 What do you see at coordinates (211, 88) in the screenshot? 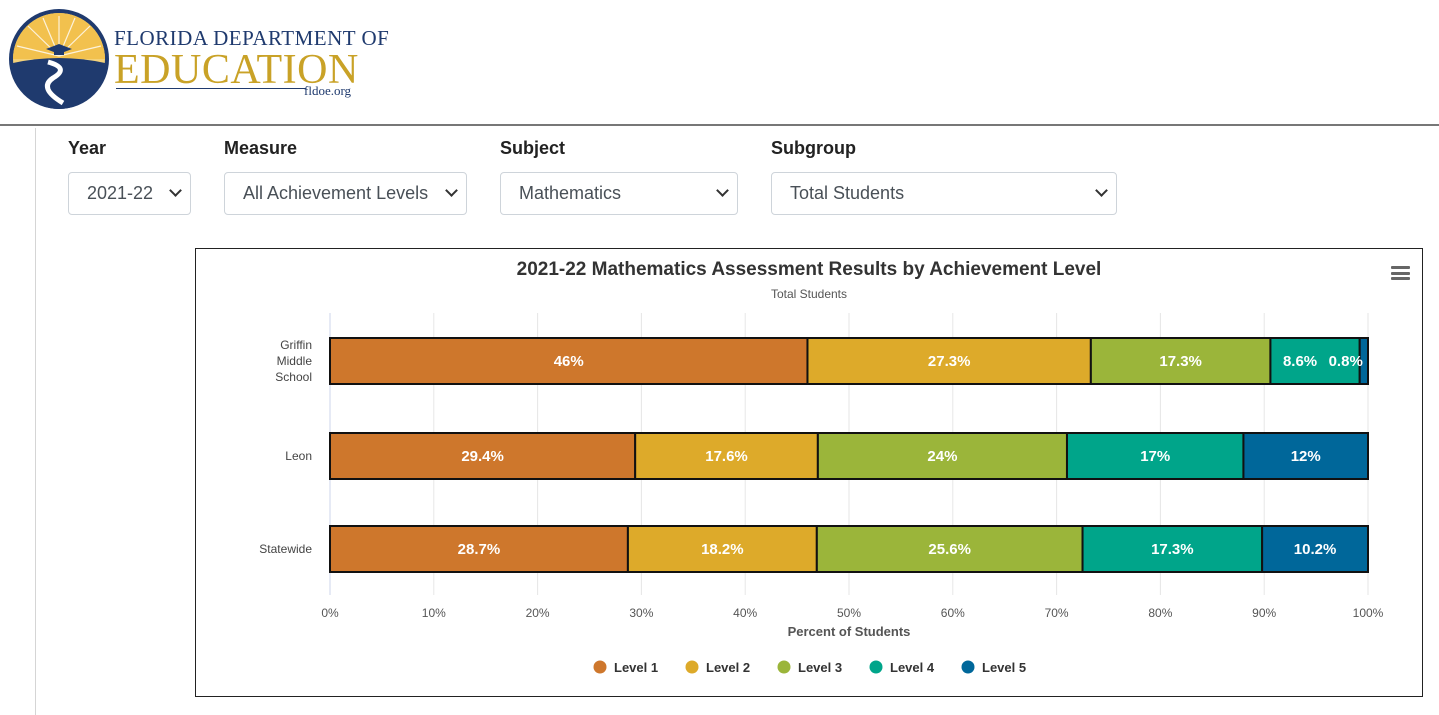
I see `logo-rule` at bounding box center [211, 88].